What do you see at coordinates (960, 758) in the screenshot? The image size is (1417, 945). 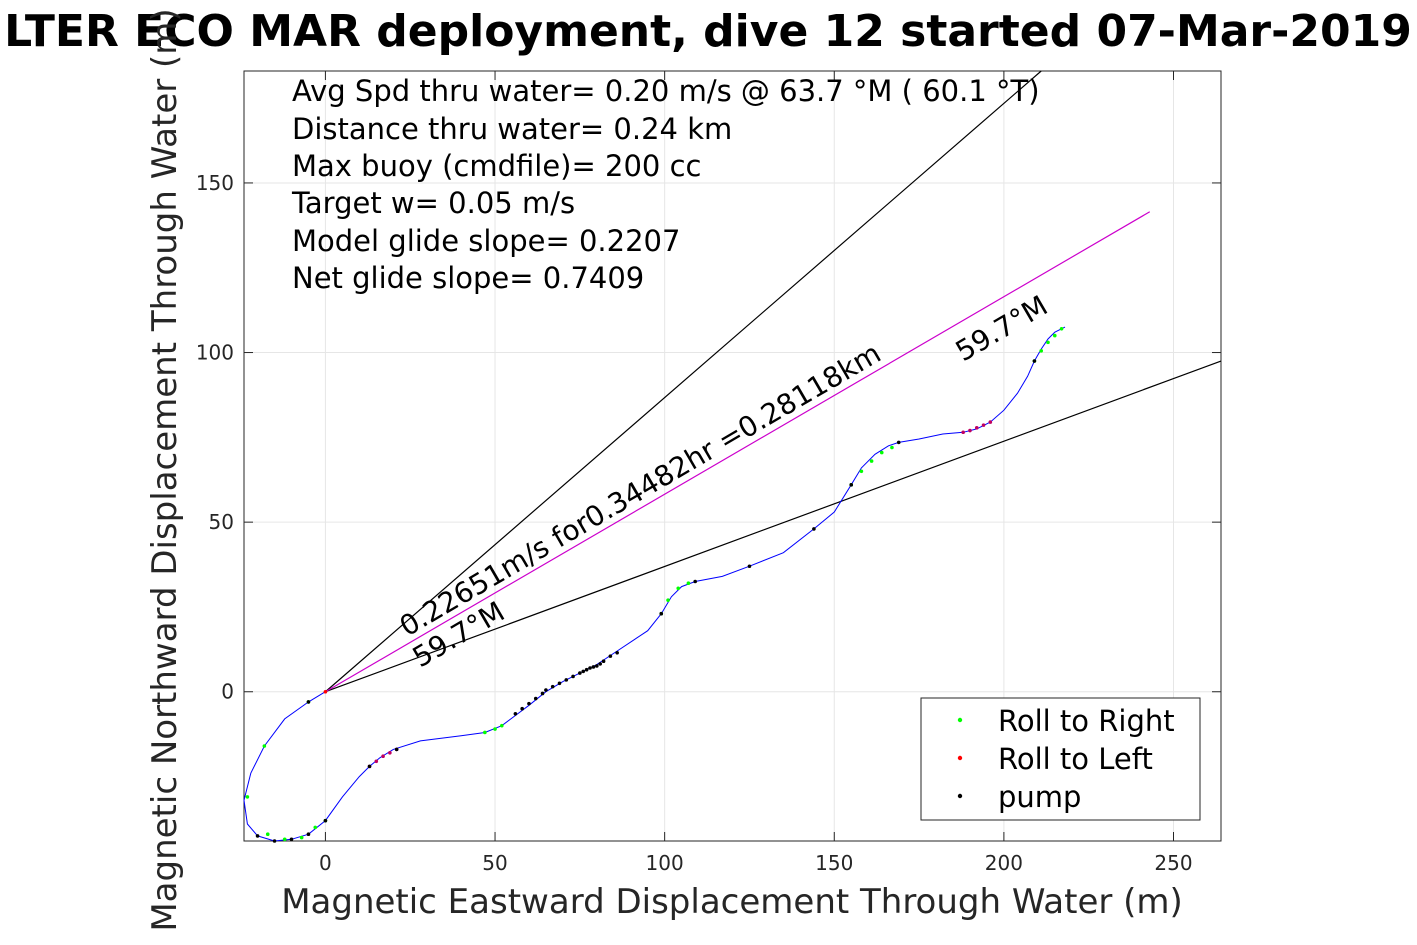 I see `legend-marker-roll-left` at bounding box center [960, 758].